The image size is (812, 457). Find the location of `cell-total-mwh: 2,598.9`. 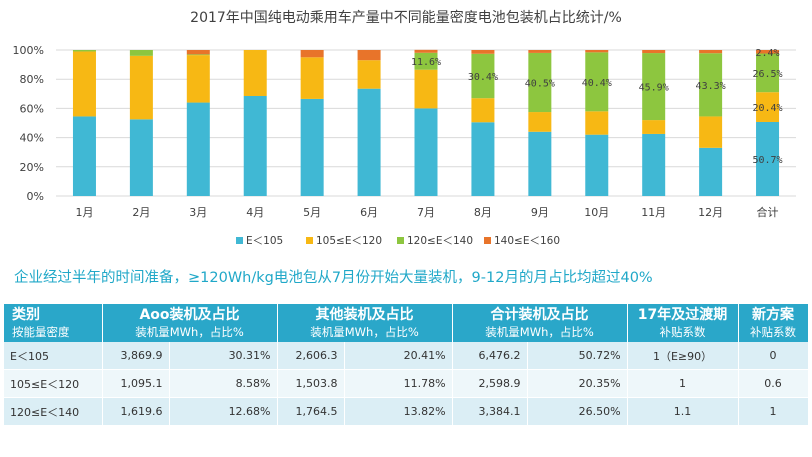

cell-total-mwh: 2,598.9 is located at coordinates (490, 383).